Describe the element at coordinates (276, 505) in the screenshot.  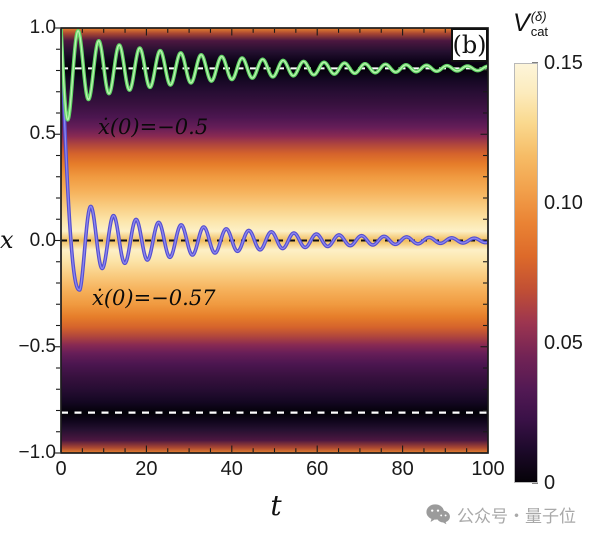
I see `x-axis-label: t` at that location.